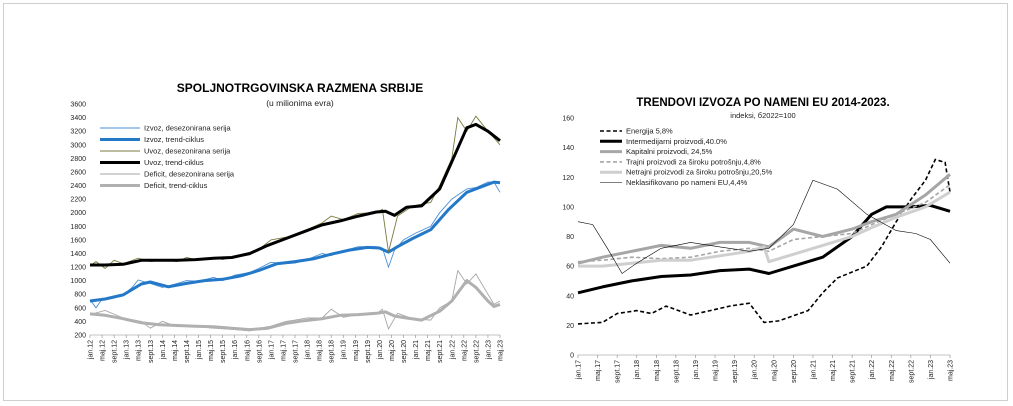 The height and width of the screenshot is (406, 1013). Describe the element at coordinates (320, 350) in the screenshot. I see `x-tick-label: maj.18` at that location.